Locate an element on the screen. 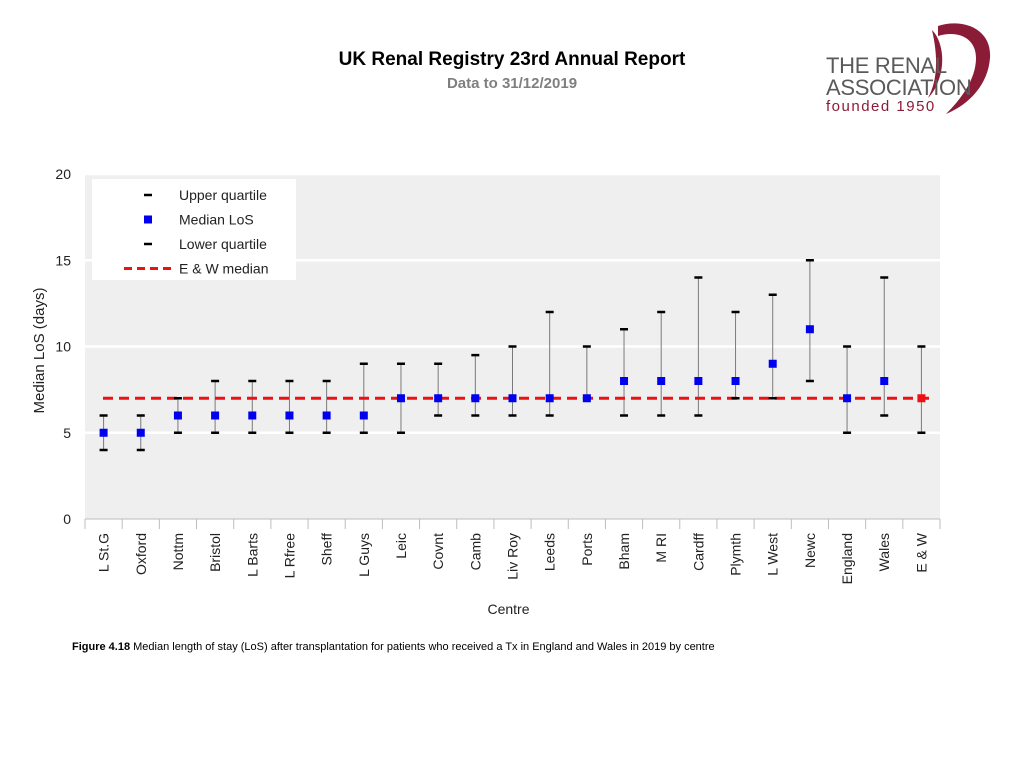 The image size is (1024, 768). x-category-label: L Rfree is located at coordinates (289, 556).